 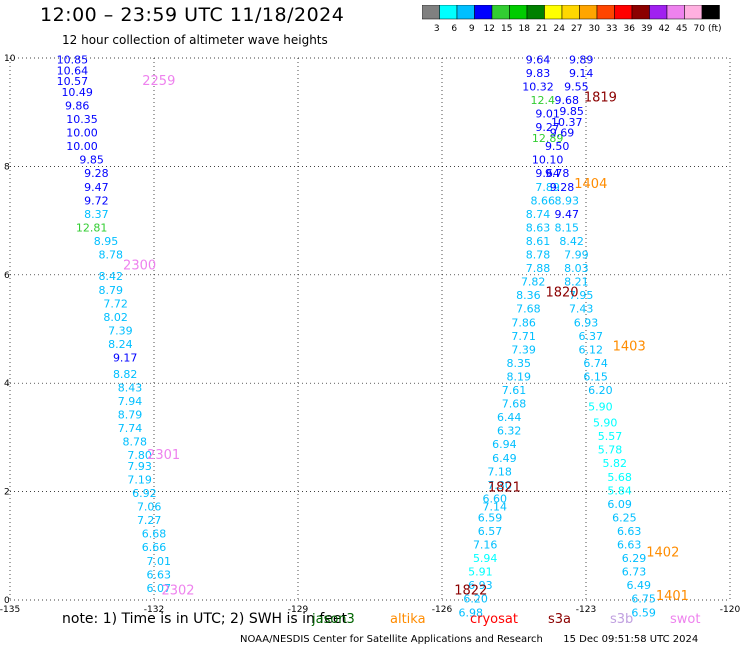 I want to click on track-time-label: 2300, so click(x=139, y=265).